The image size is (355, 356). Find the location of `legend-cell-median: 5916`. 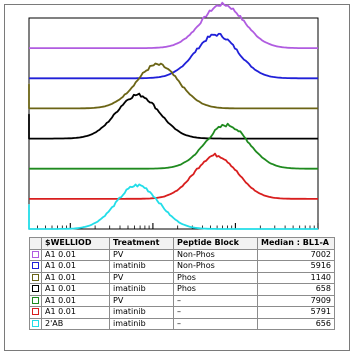

legend-cell-median: 5916 is located at coordinates (296, 266).